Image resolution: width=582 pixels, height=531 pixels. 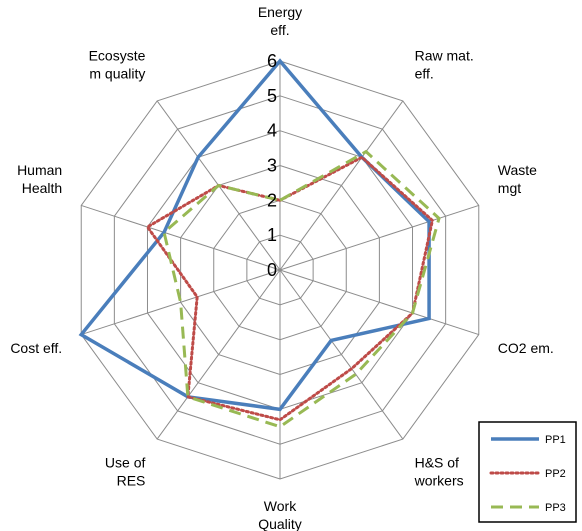 What do you see at coordinates (280, 506) in the screenshot?
I see `axis-label-line: Work` at bounding box center [280, 506].